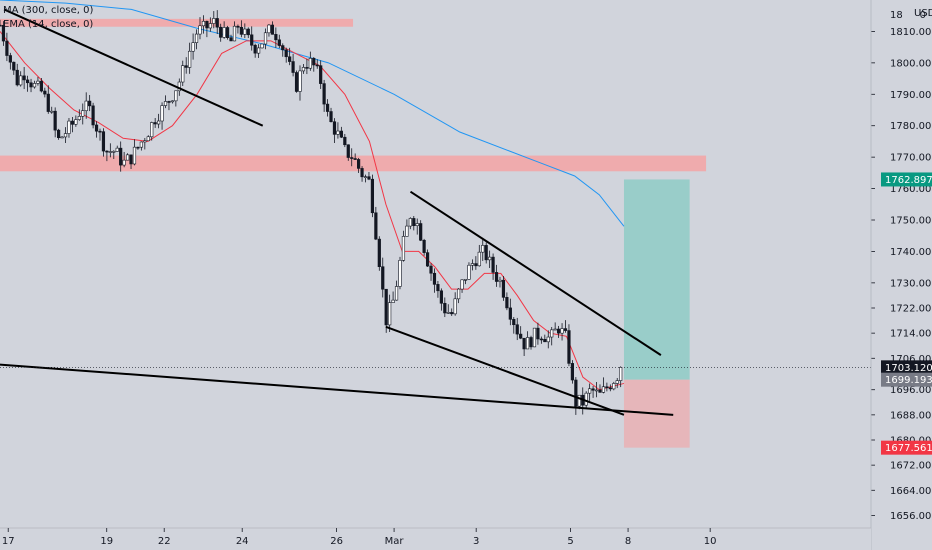 The width and height of the screenshot is (932, 550). Describe the element at coordinates (908, 180) in the screenshot. I see `price-badge-label: 1762.897` at that location.